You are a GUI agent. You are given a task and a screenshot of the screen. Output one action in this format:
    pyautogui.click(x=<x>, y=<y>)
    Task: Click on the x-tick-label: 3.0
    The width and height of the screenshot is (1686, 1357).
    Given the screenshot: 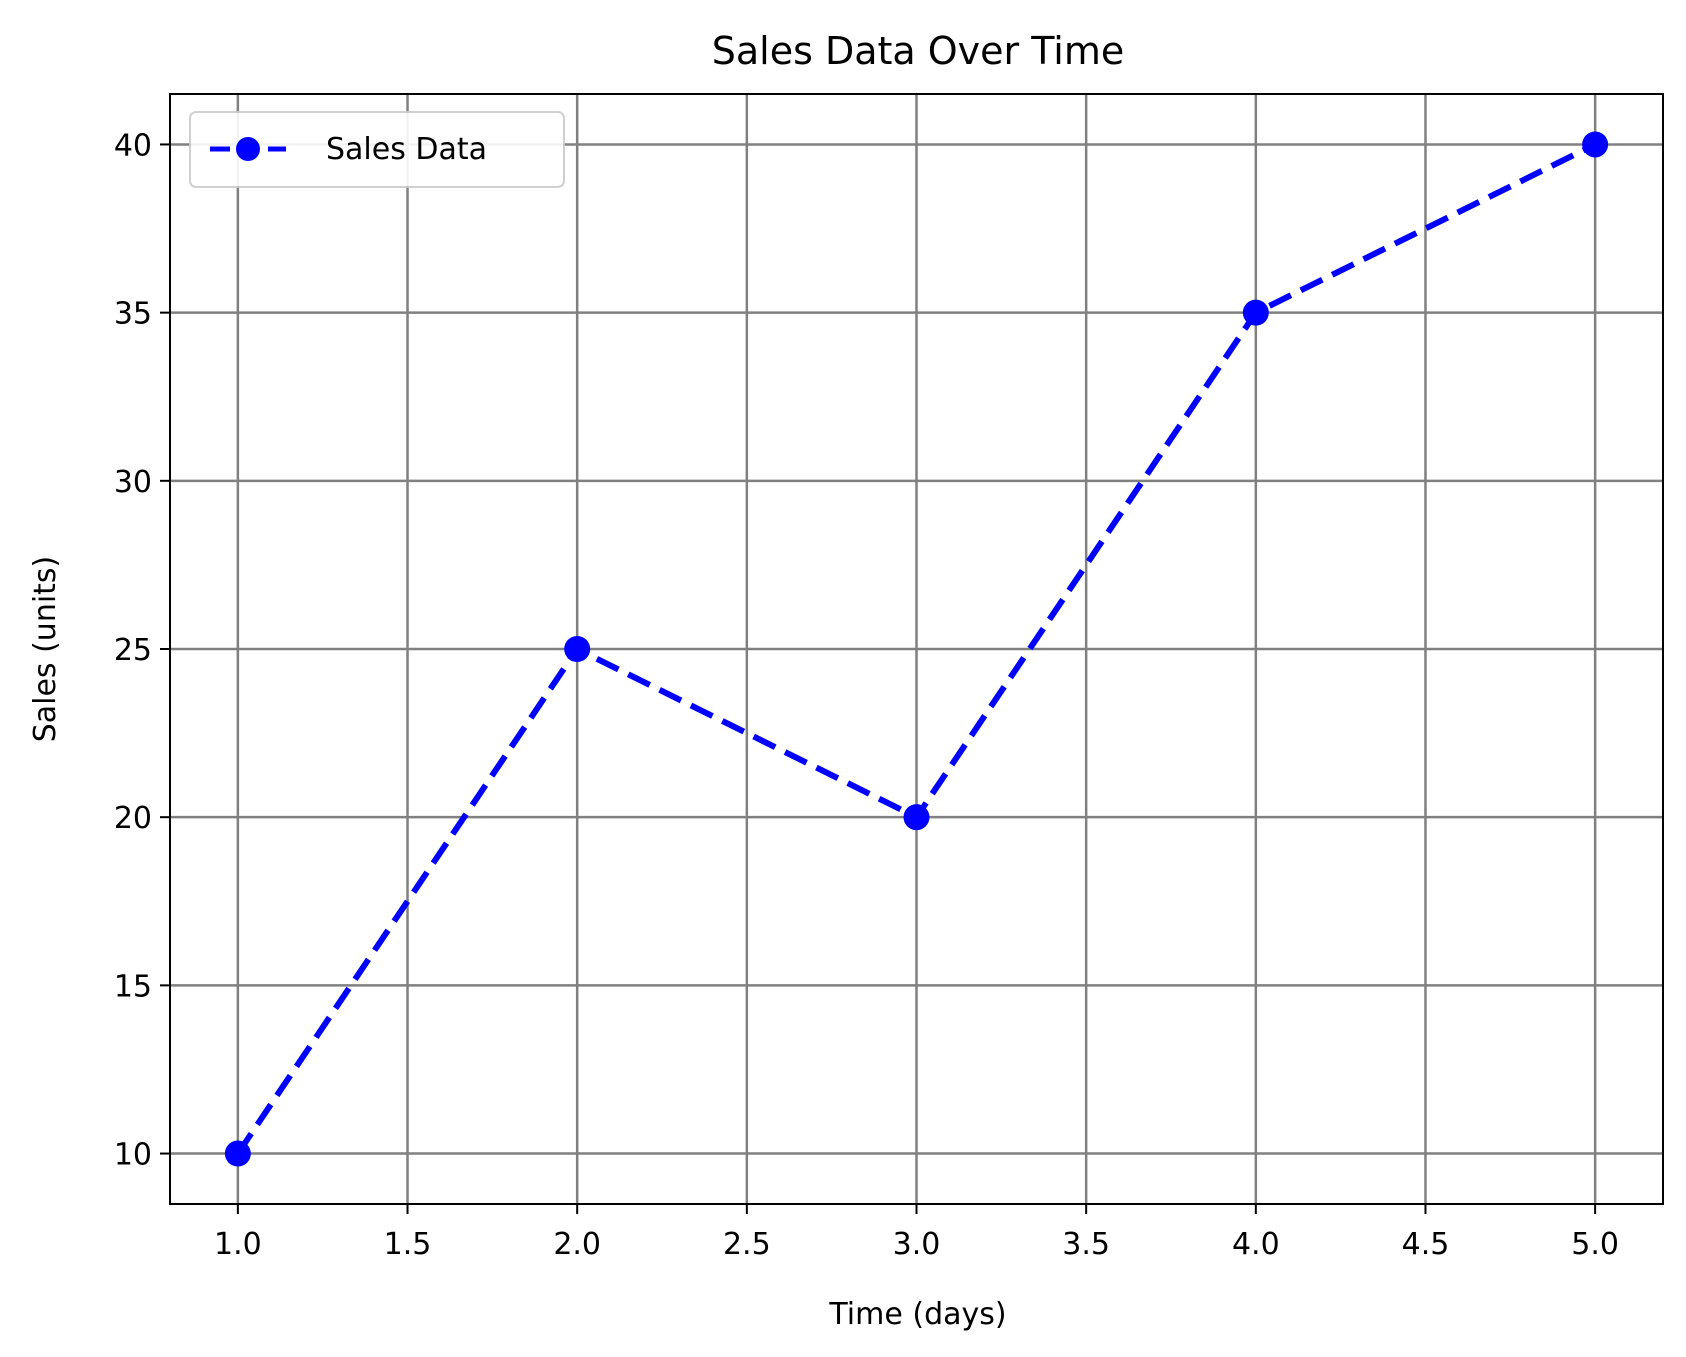 What is the action you would take?
    pyautogui.click(x=917, y=1244)
    